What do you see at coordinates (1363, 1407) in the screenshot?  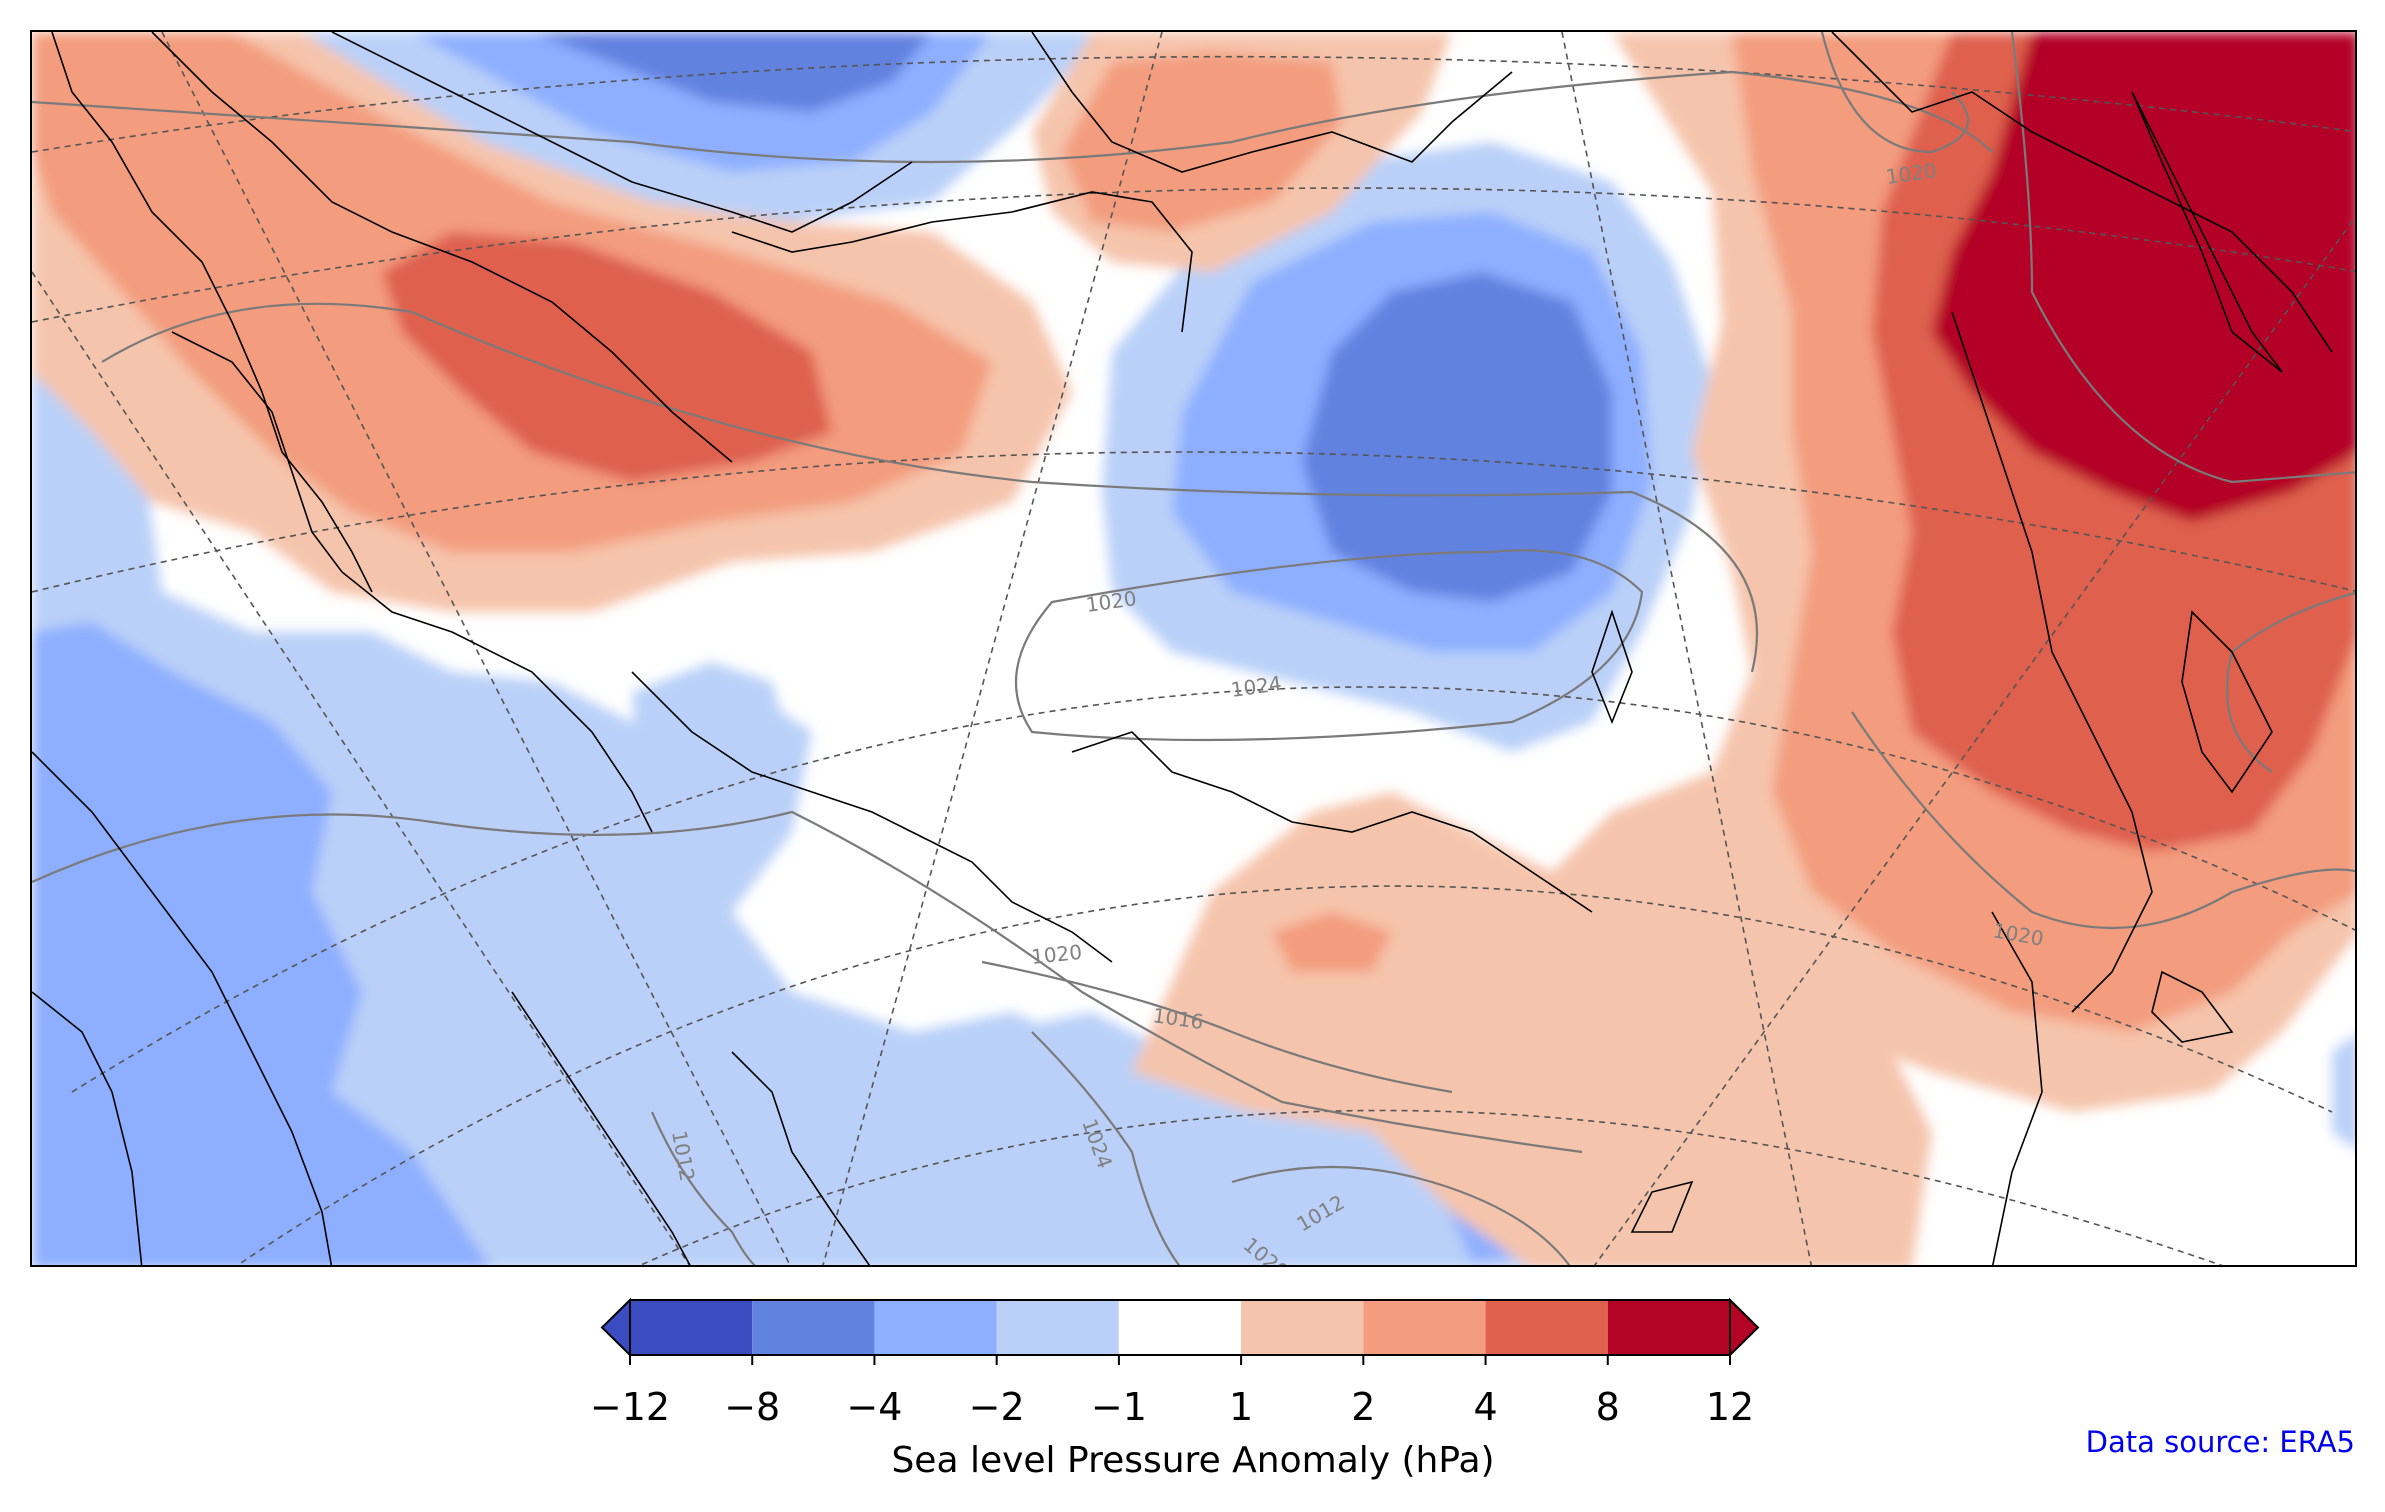 I see `colorbar-tick-label: 2` at bounding box center [1363, 1407].